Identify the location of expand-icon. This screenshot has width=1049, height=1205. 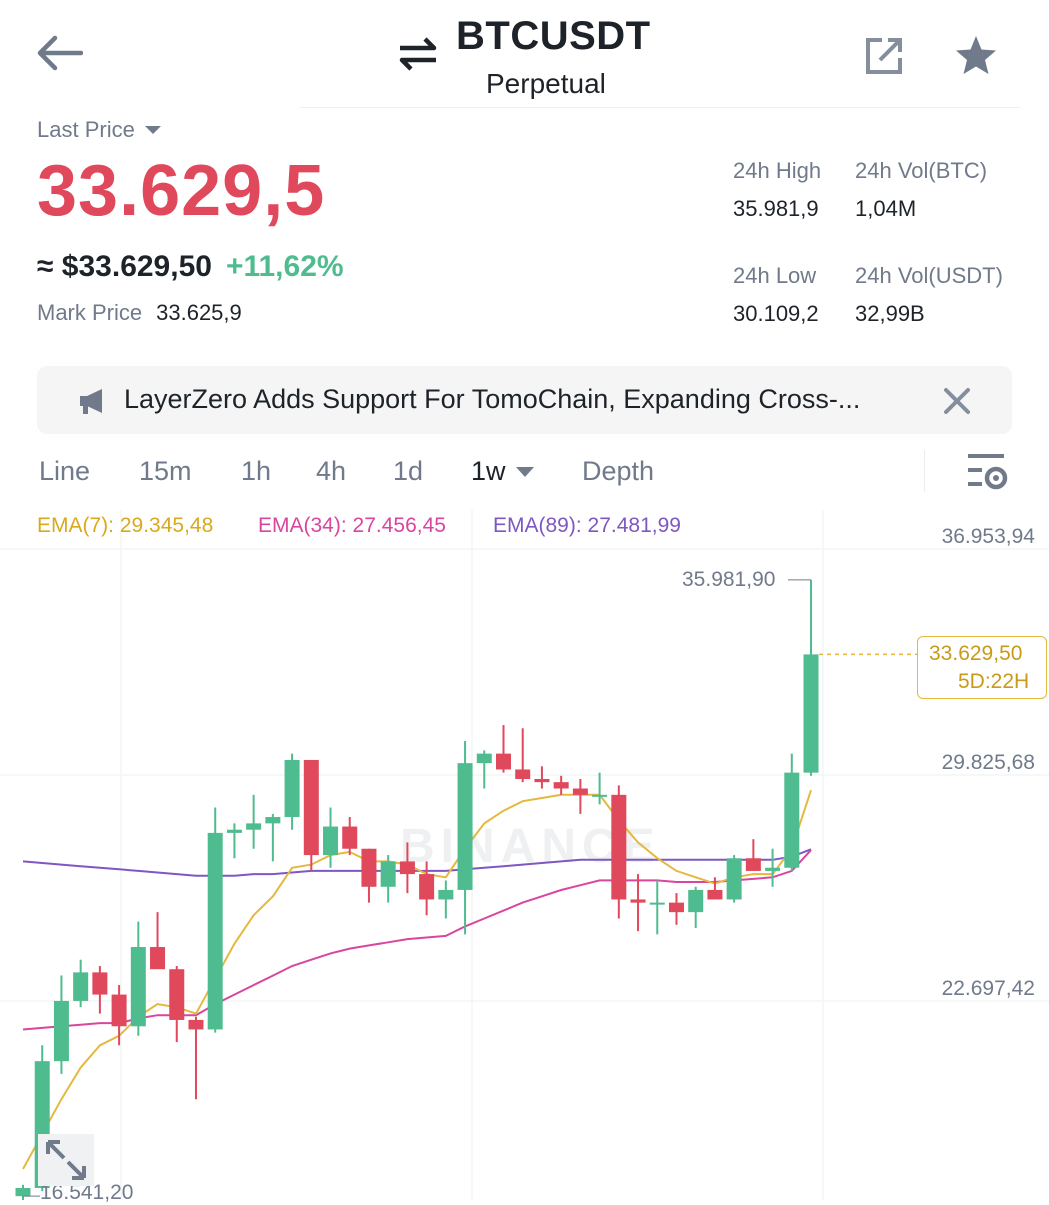
(66, 1160).